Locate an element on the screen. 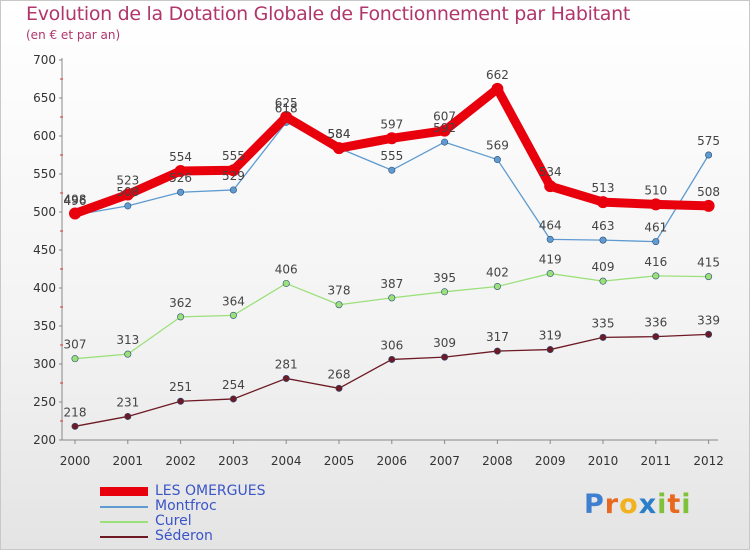 The height and width of the screenshot is (550, 750). data-label: 339 is located at coordinates (708, 320).